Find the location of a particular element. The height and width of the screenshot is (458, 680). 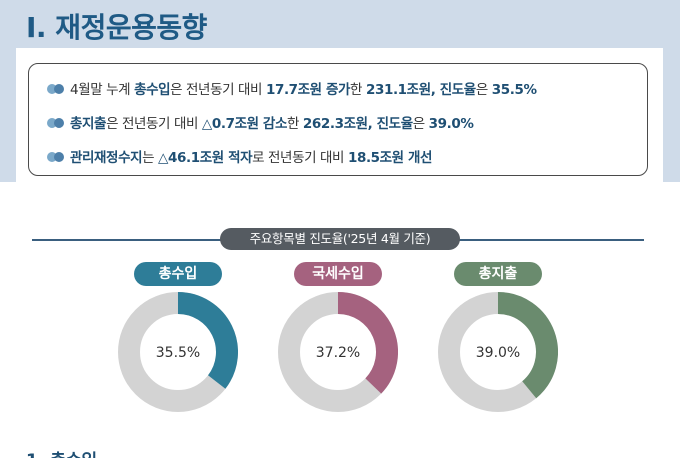

emph: 총수입 is located at coordinates (152, 90).